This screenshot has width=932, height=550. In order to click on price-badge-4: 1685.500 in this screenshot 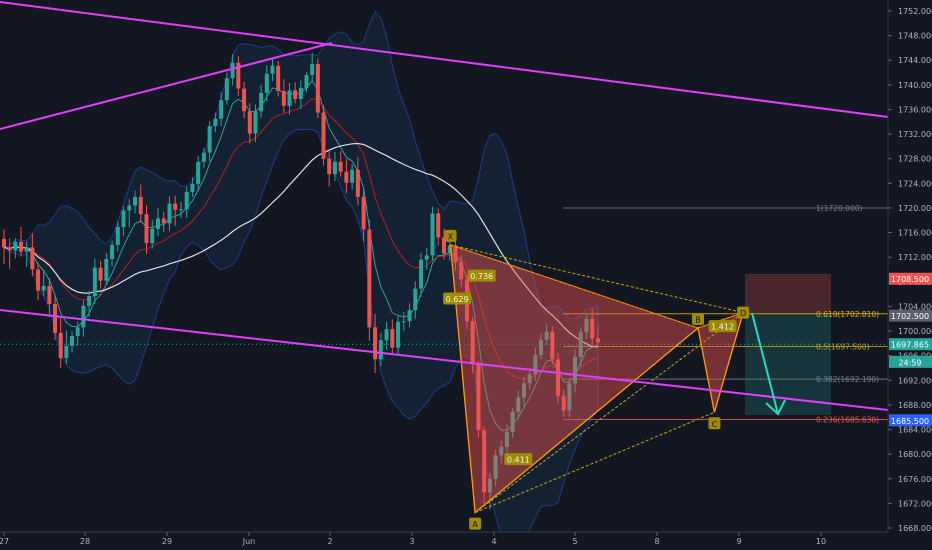, I will do `click(910, 420)`.